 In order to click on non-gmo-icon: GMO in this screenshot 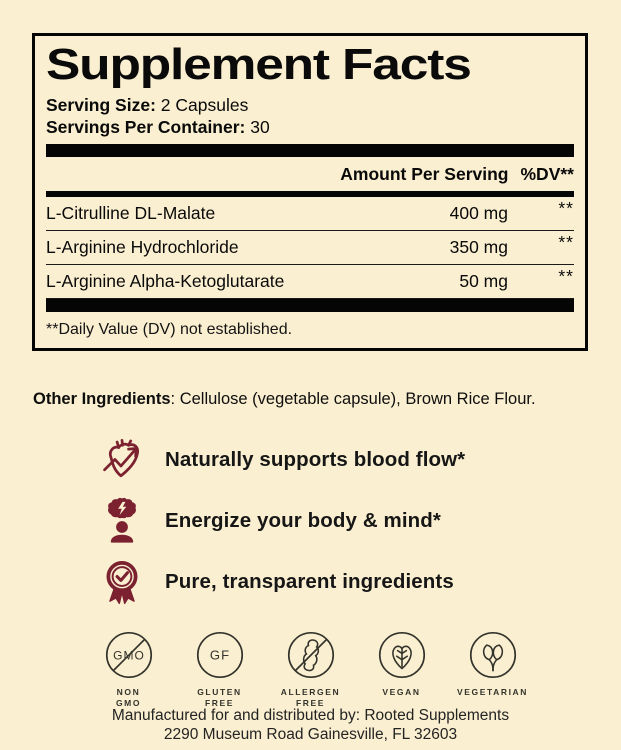, I will do `click(128, 655)`.